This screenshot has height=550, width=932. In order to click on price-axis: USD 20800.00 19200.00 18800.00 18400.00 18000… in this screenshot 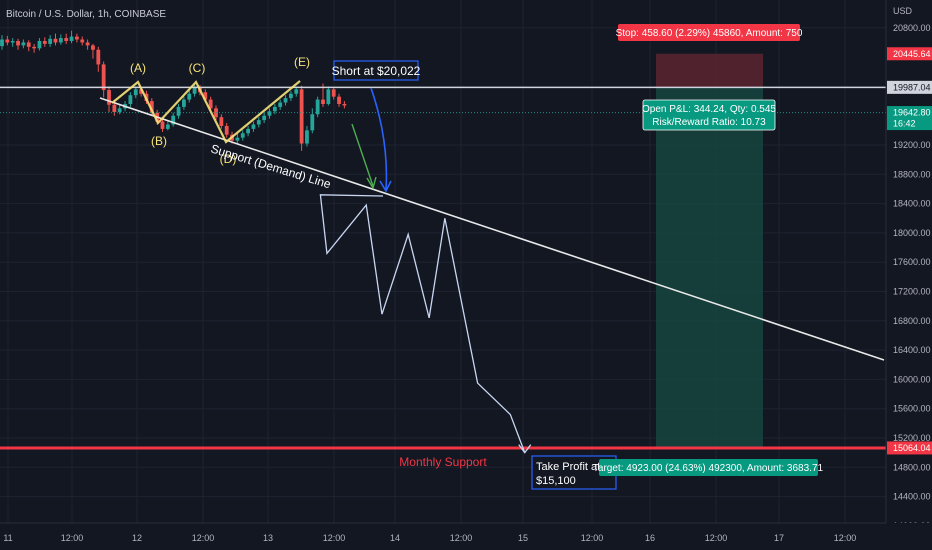, I will do `click(908, 275)`.